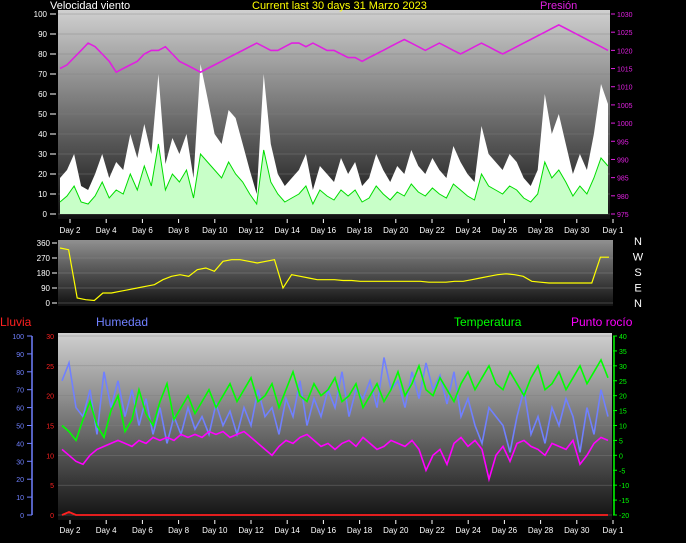  Describe the element at coordinates (22, 516) in the screenshot. I see `humidity-y-tick-label: 0` at that location.